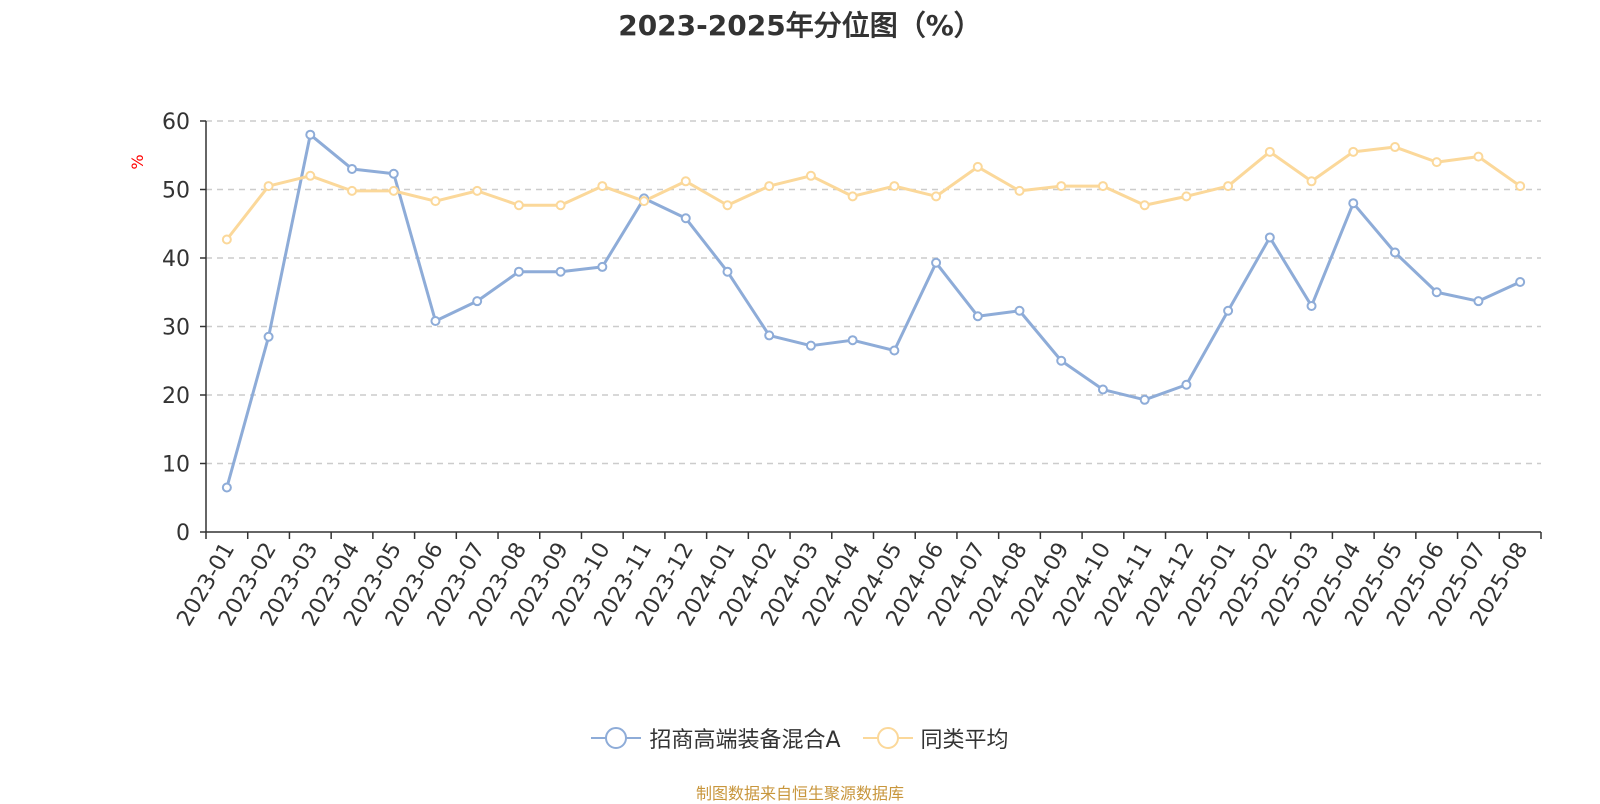 Image resolution: width=1600 pixels, height=804 pixels. Describe the element at coordinates (183, 533) in the screenshot. I see `y-tick-label: 0` at that location.